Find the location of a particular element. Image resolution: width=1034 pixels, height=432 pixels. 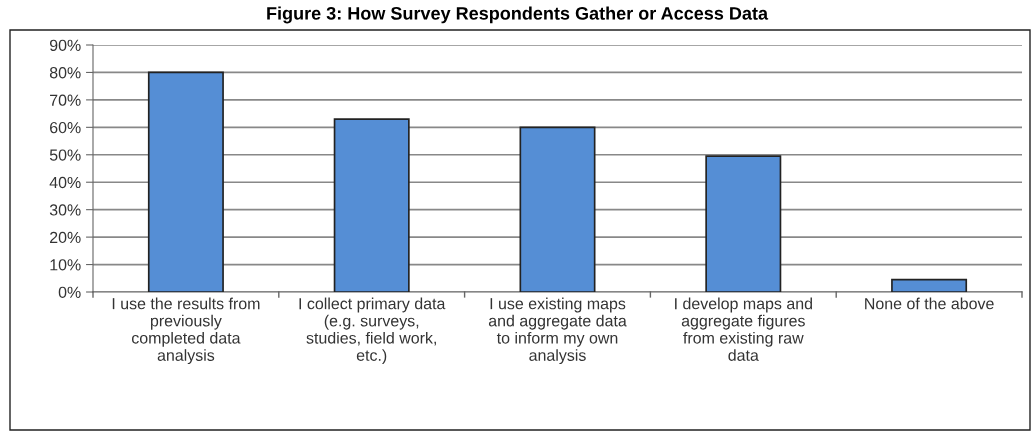

y-tick-label: 40% is located at coordinates (65, 182).